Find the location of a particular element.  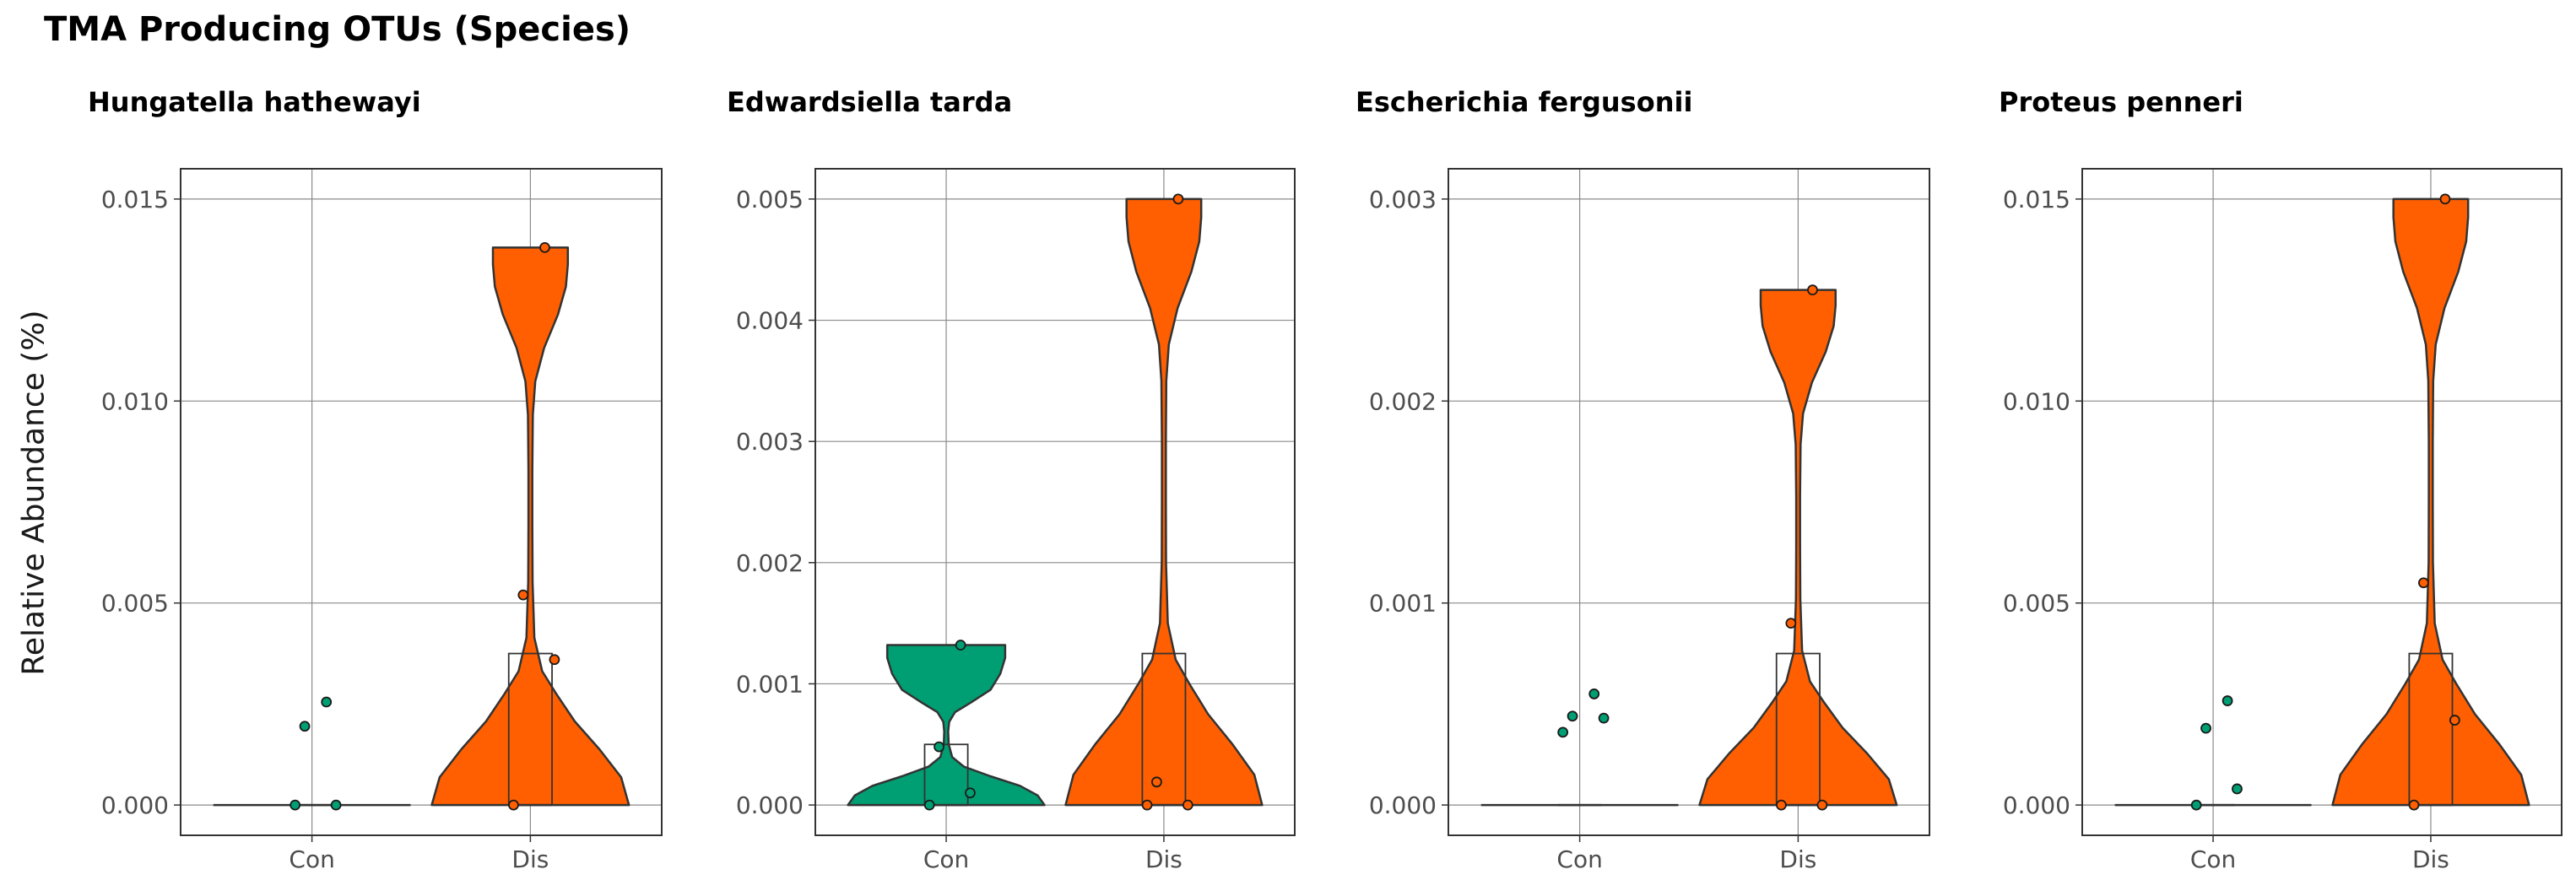

violin-con is located at coordinates (946, 725).